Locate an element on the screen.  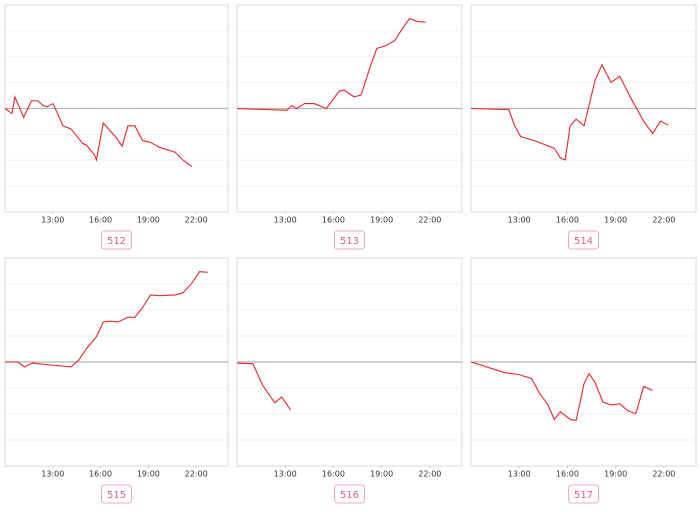
chart-button-label: 514 is located at coordinates (583, 241).